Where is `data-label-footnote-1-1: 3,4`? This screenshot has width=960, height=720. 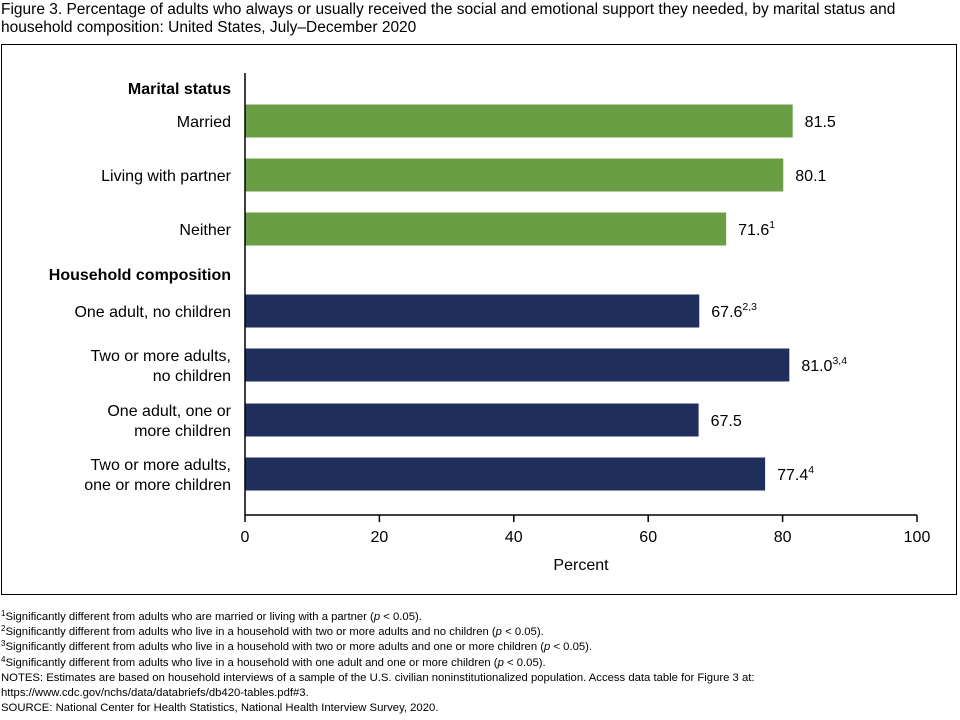 data-label-footnote-1-1: 3,4 is located at coordinates (839, 361).